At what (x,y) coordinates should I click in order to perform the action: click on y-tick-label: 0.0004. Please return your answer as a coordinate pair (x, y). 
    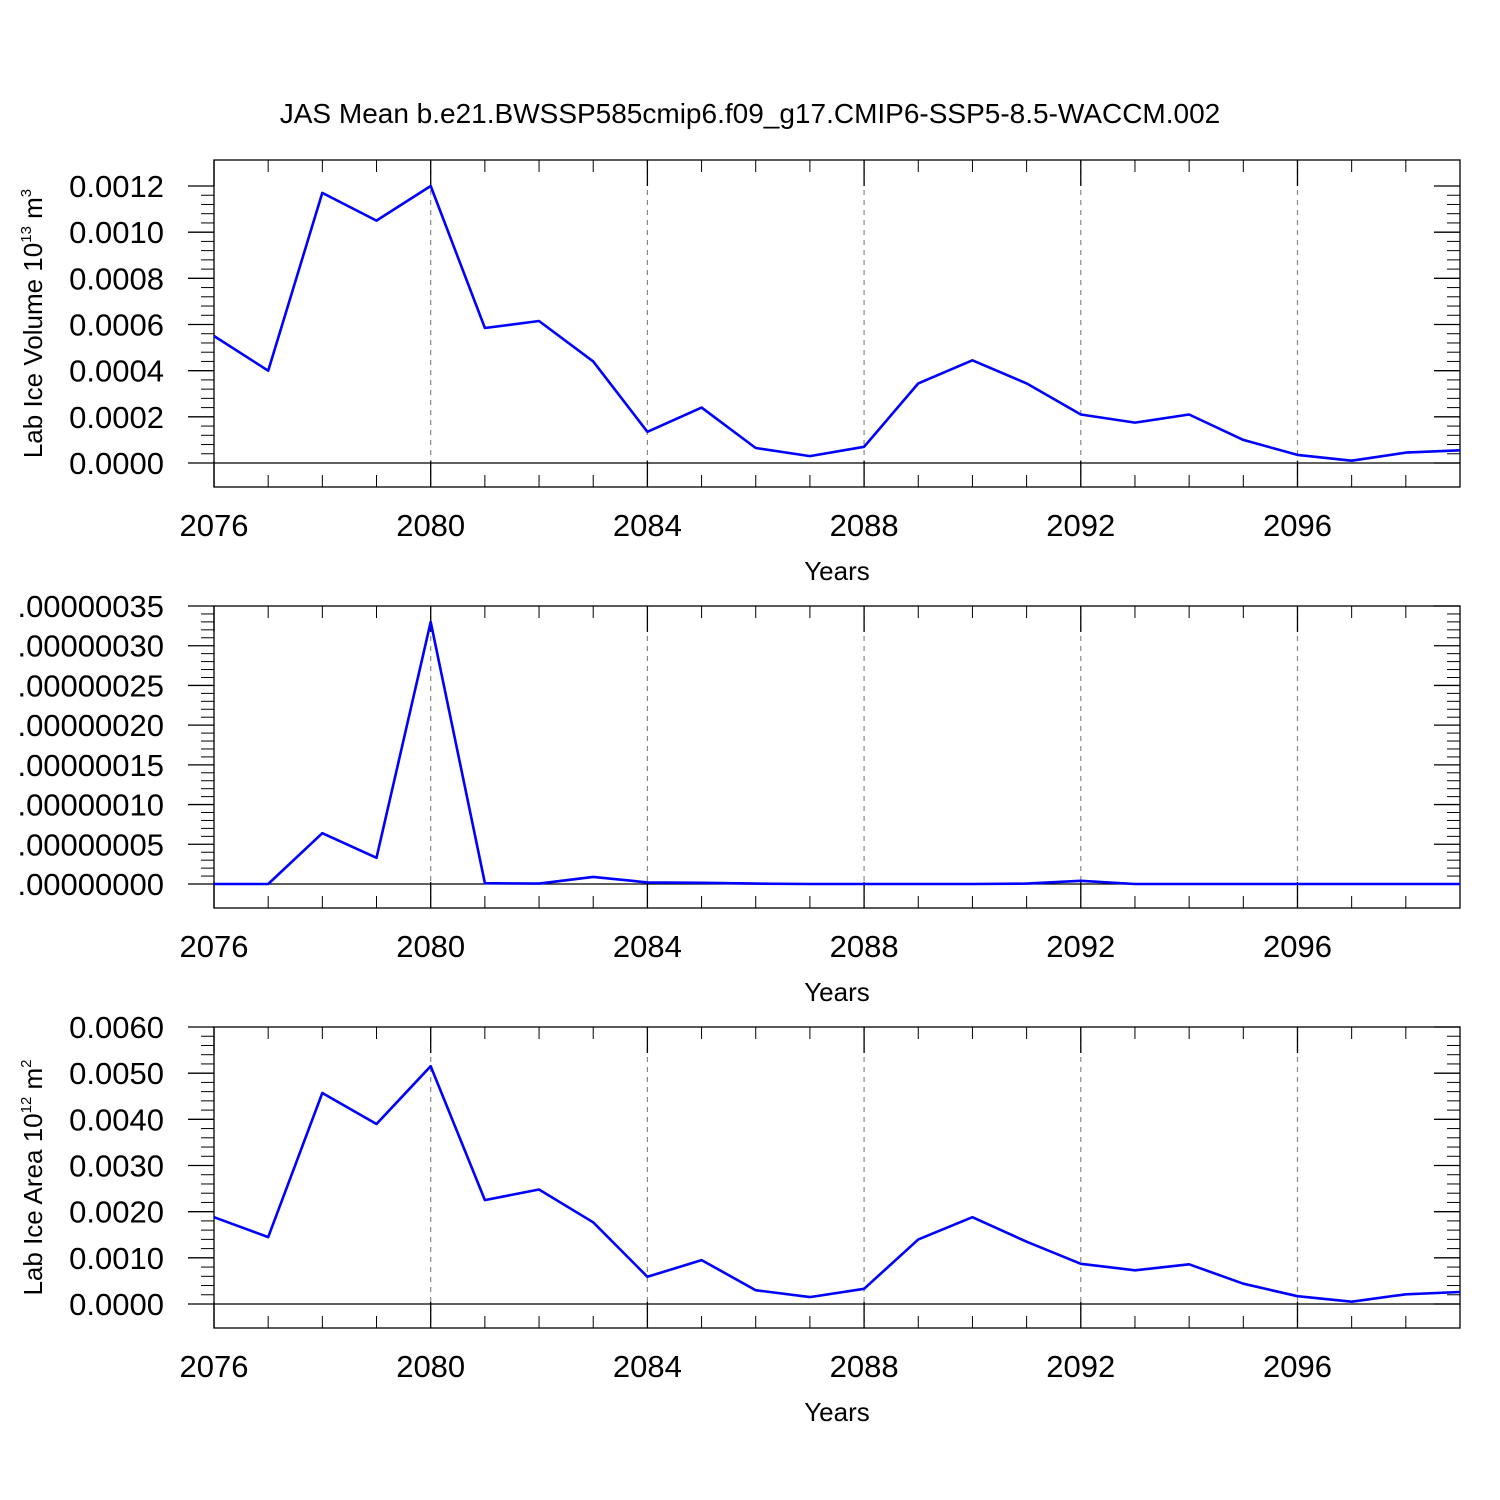
    Looking at the image, I should click on (116, 371).